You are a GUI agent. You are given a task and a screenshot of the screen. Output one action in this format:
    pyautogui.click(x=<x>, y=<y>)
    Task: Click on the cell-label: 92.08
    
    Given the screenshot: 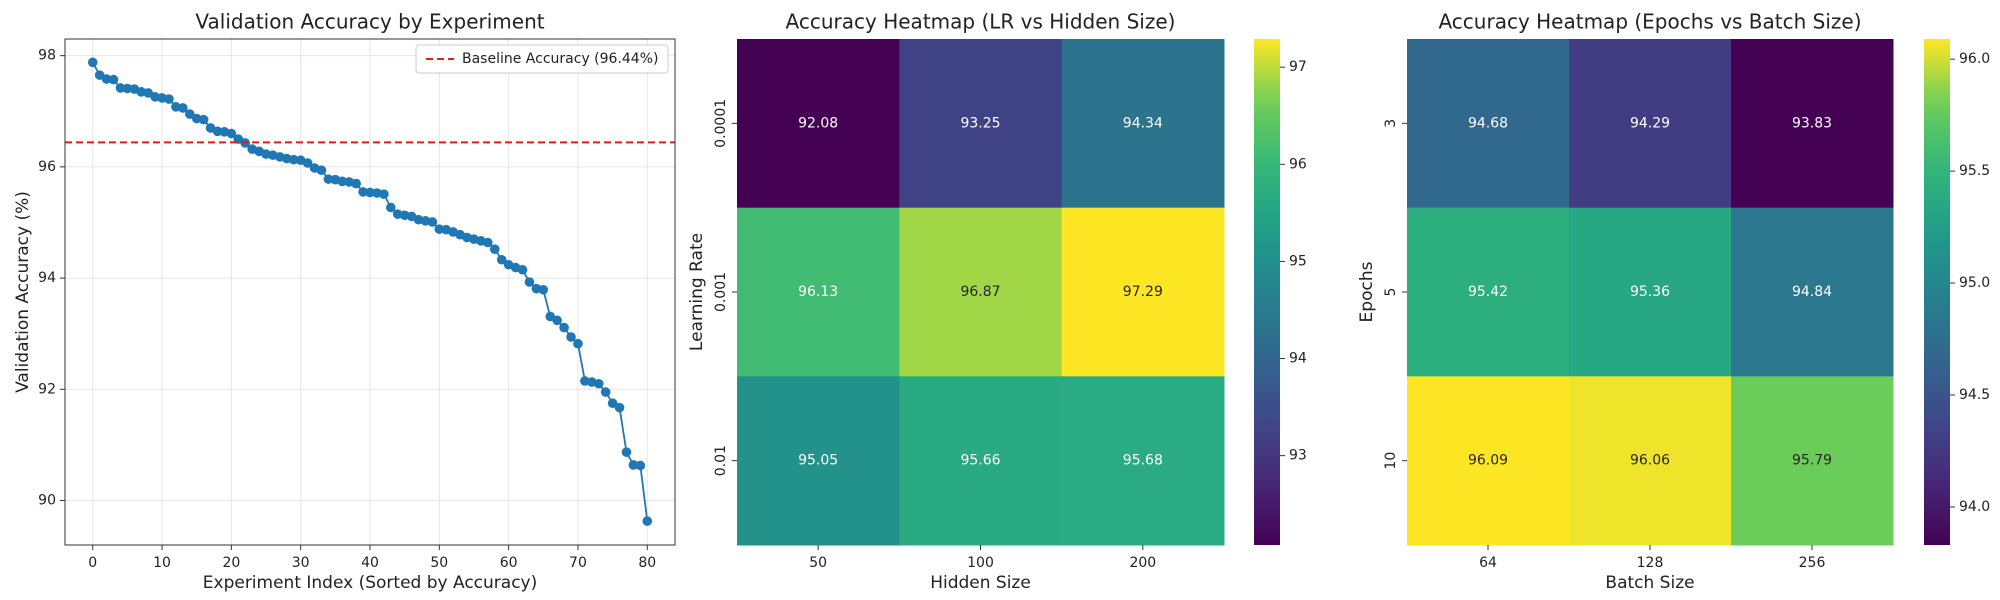 What is the action you would take?
    pyautogui.click(x=818, y=123)
    